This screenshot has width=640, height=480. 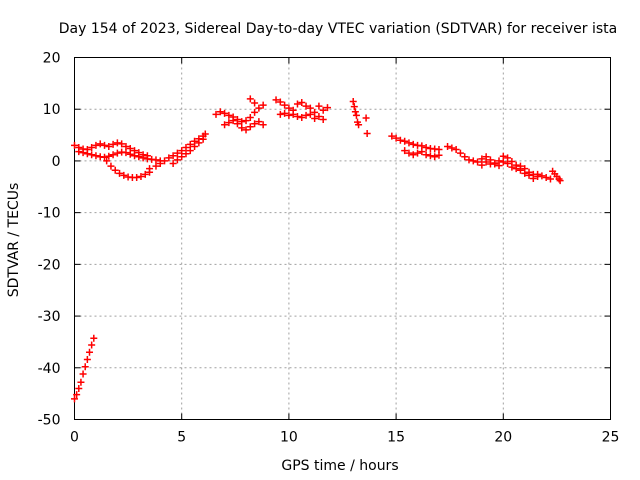 I want to click on x-tick-label: 15, so click(x=396, y=438).